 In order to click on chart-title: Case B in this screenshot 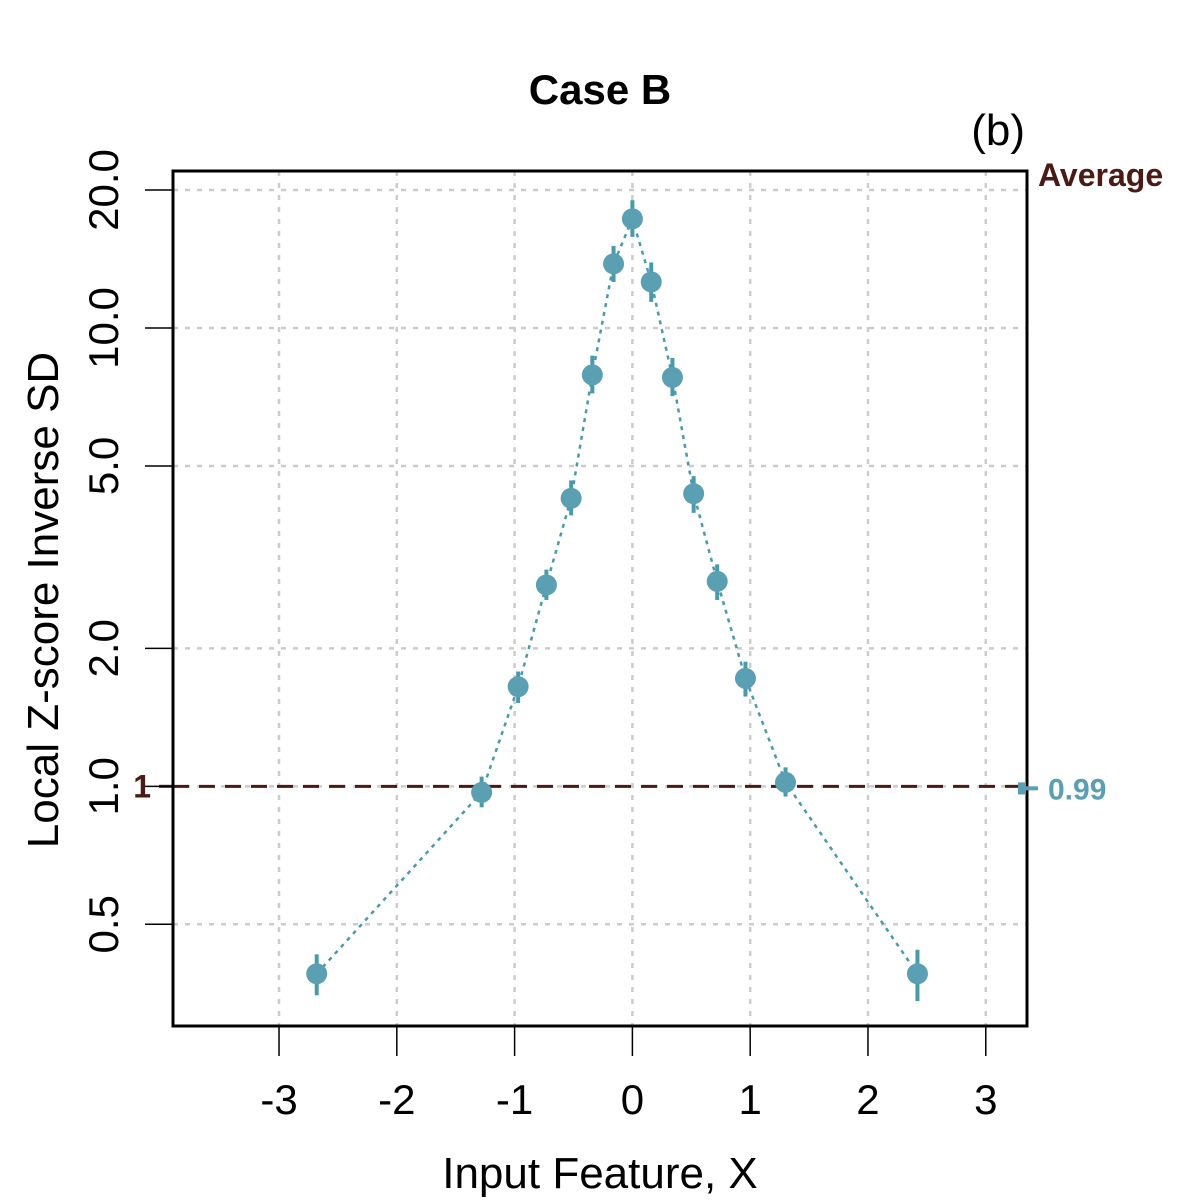, I will do `click(600, 89)`.